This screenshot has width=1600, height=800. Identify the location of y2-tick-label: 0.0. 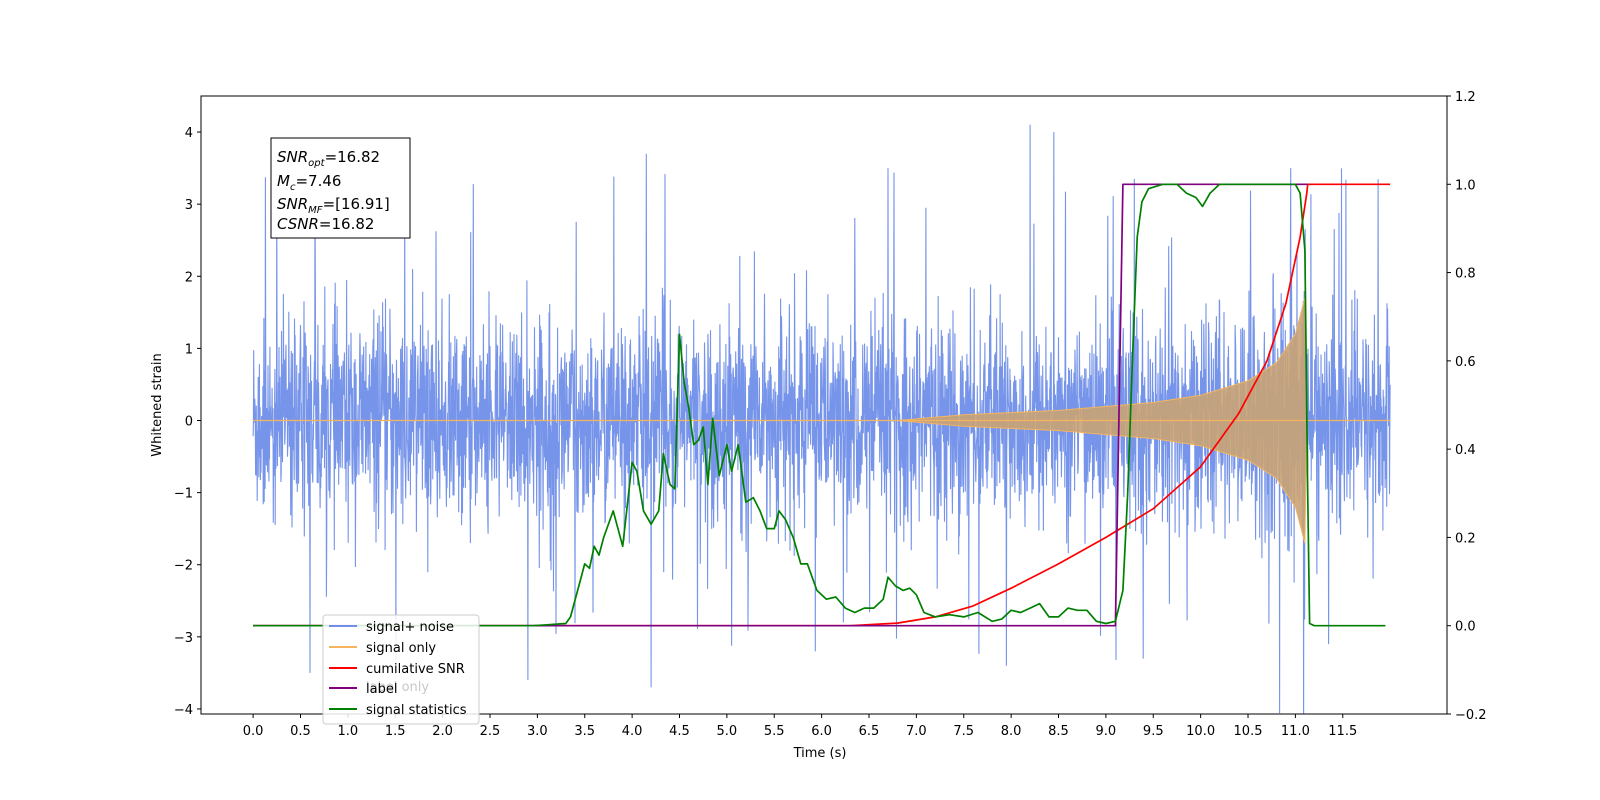
(1465, 627).